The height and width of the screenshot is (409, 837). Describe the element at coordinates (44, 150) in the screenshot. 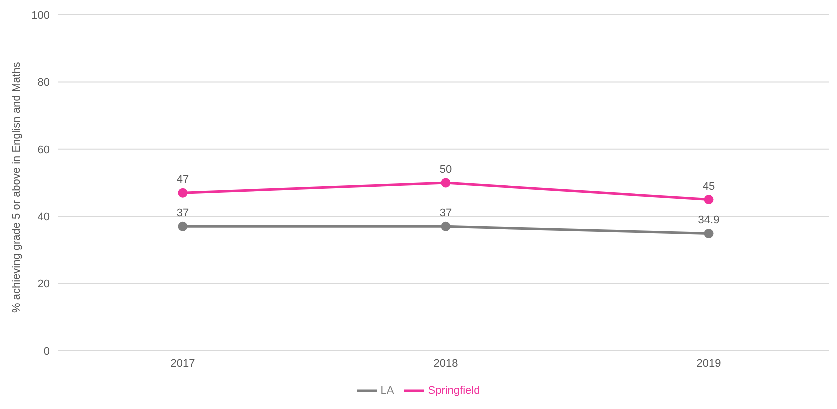

I see `y-tick-label: 60` at that location.